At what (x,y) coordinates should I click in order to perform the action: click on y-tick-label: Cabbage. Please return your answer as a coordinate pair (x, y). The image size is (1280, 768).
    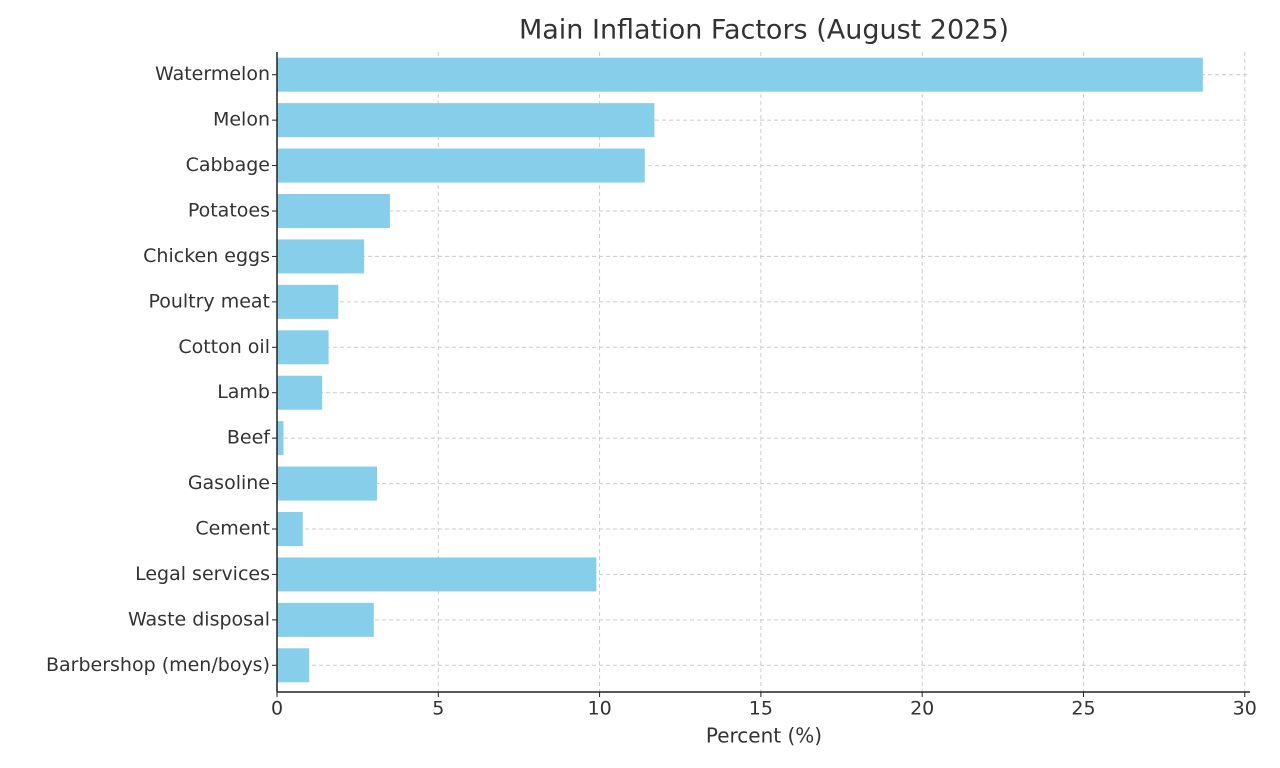
    Looking at the image, I should click on (228, 165).